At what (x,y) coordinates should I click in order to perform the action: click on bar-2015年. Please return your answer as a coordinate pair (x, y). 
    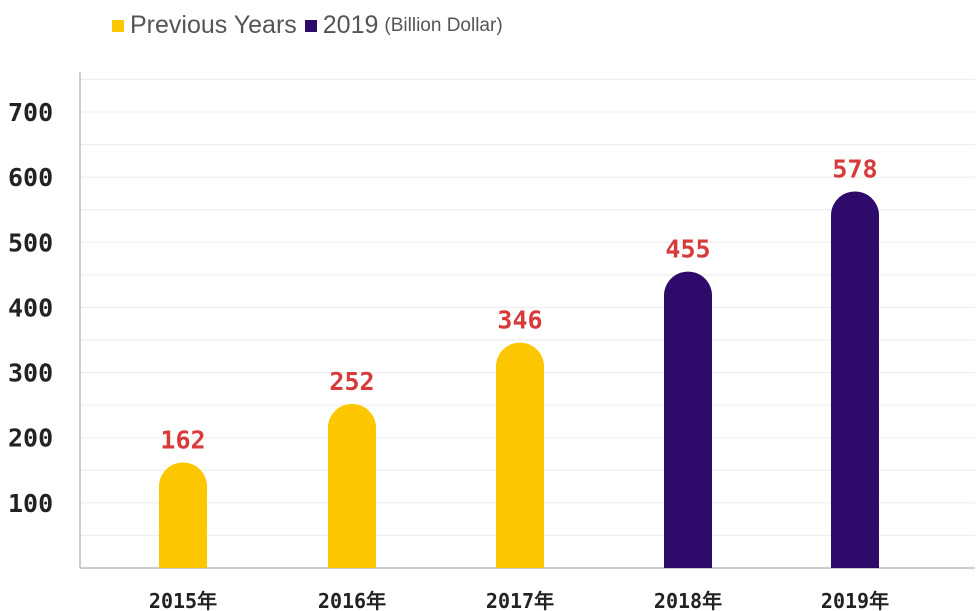
    Looking at the image, I should click on (183, 515).